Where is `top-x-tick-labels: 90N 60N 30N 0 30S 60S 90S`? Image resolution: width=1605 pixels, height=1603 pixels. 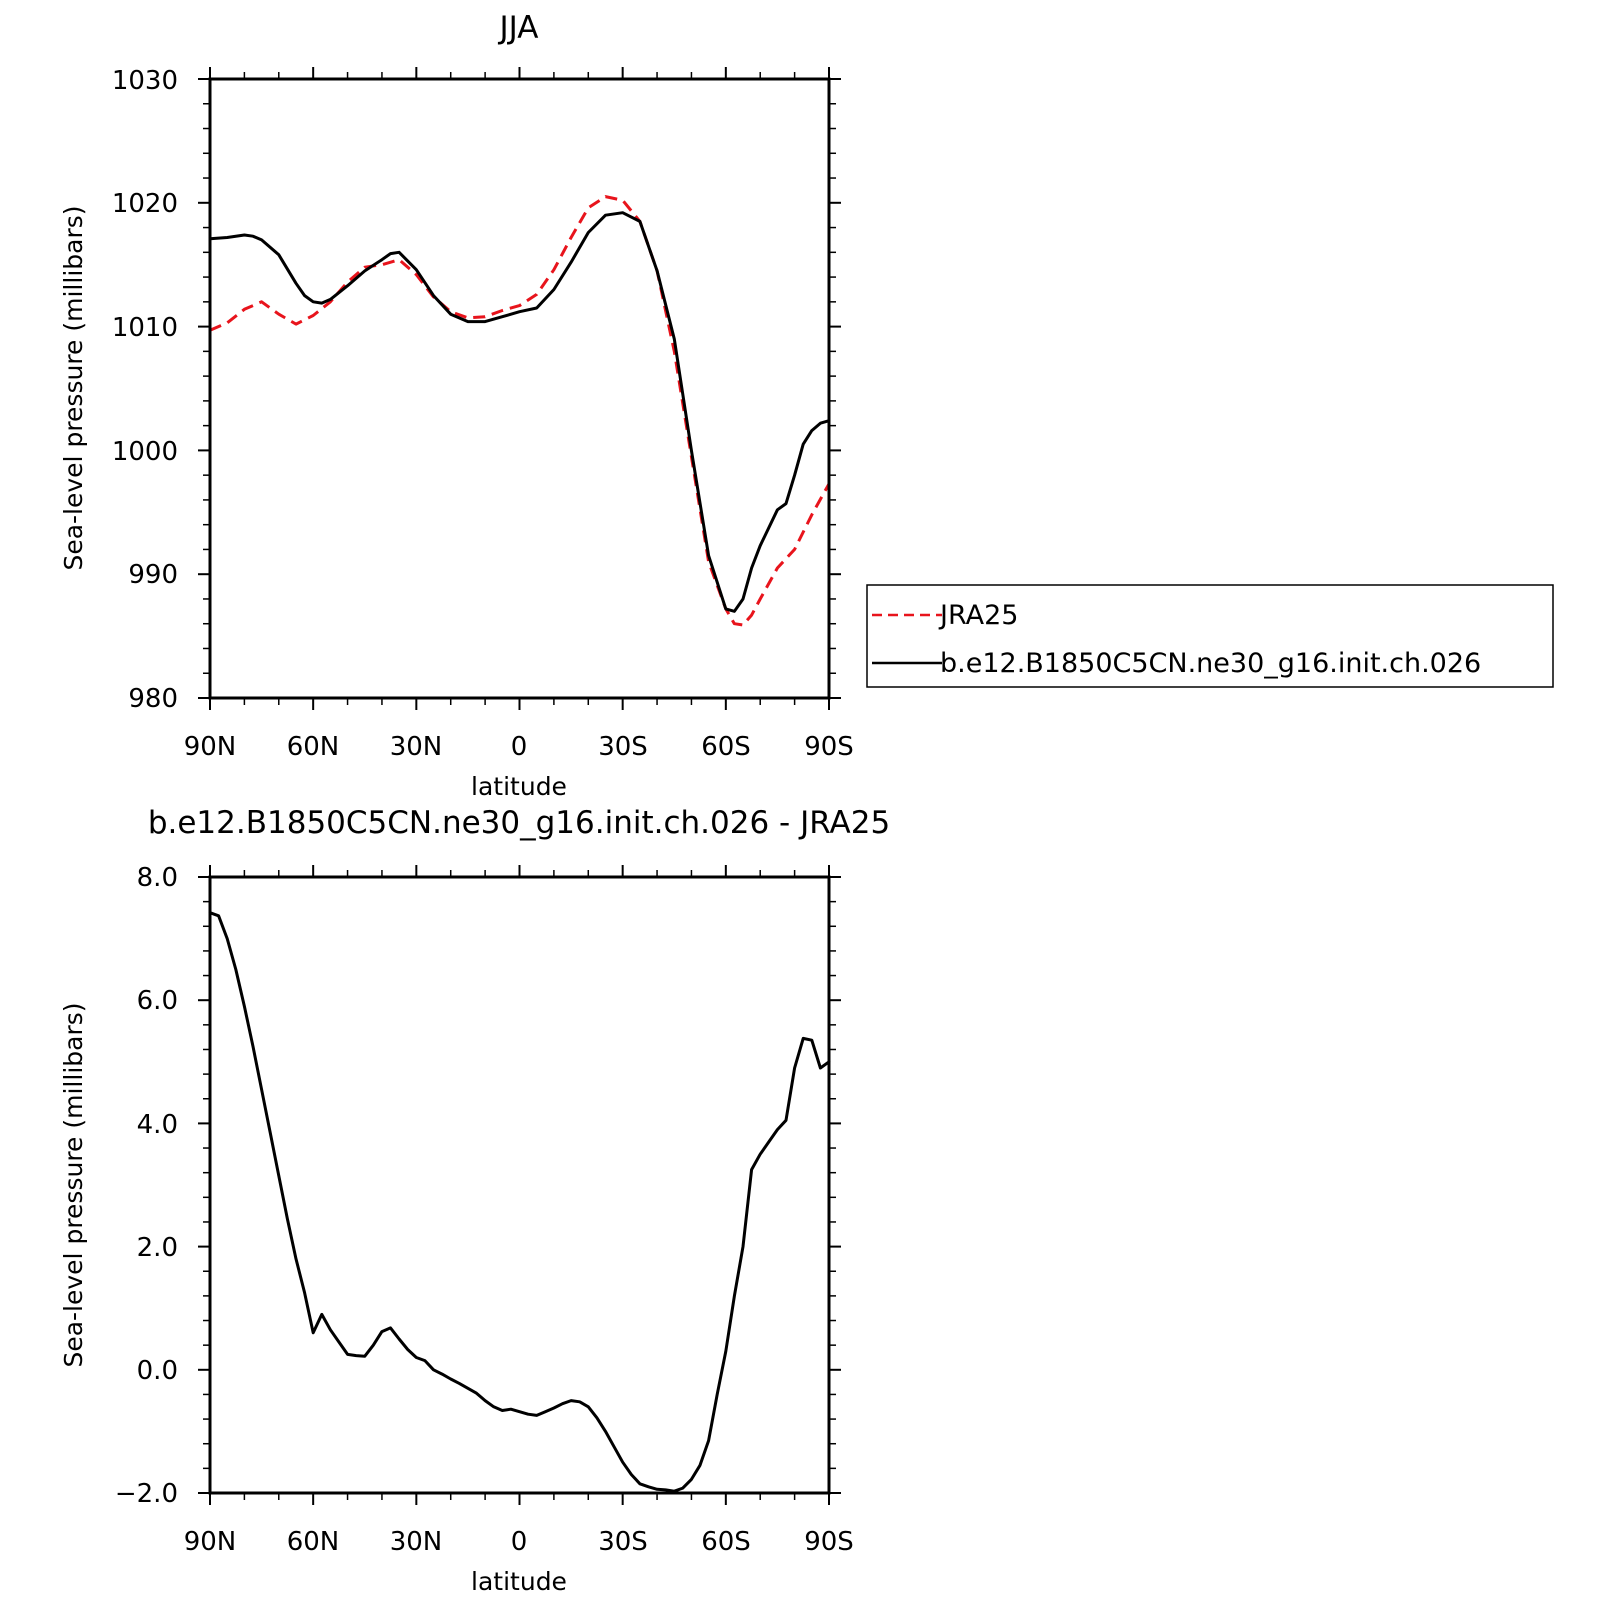
top-x-tick-labels: 90N 60N 30N 0 30S 60S 90S is located at coordinates (519, 747).